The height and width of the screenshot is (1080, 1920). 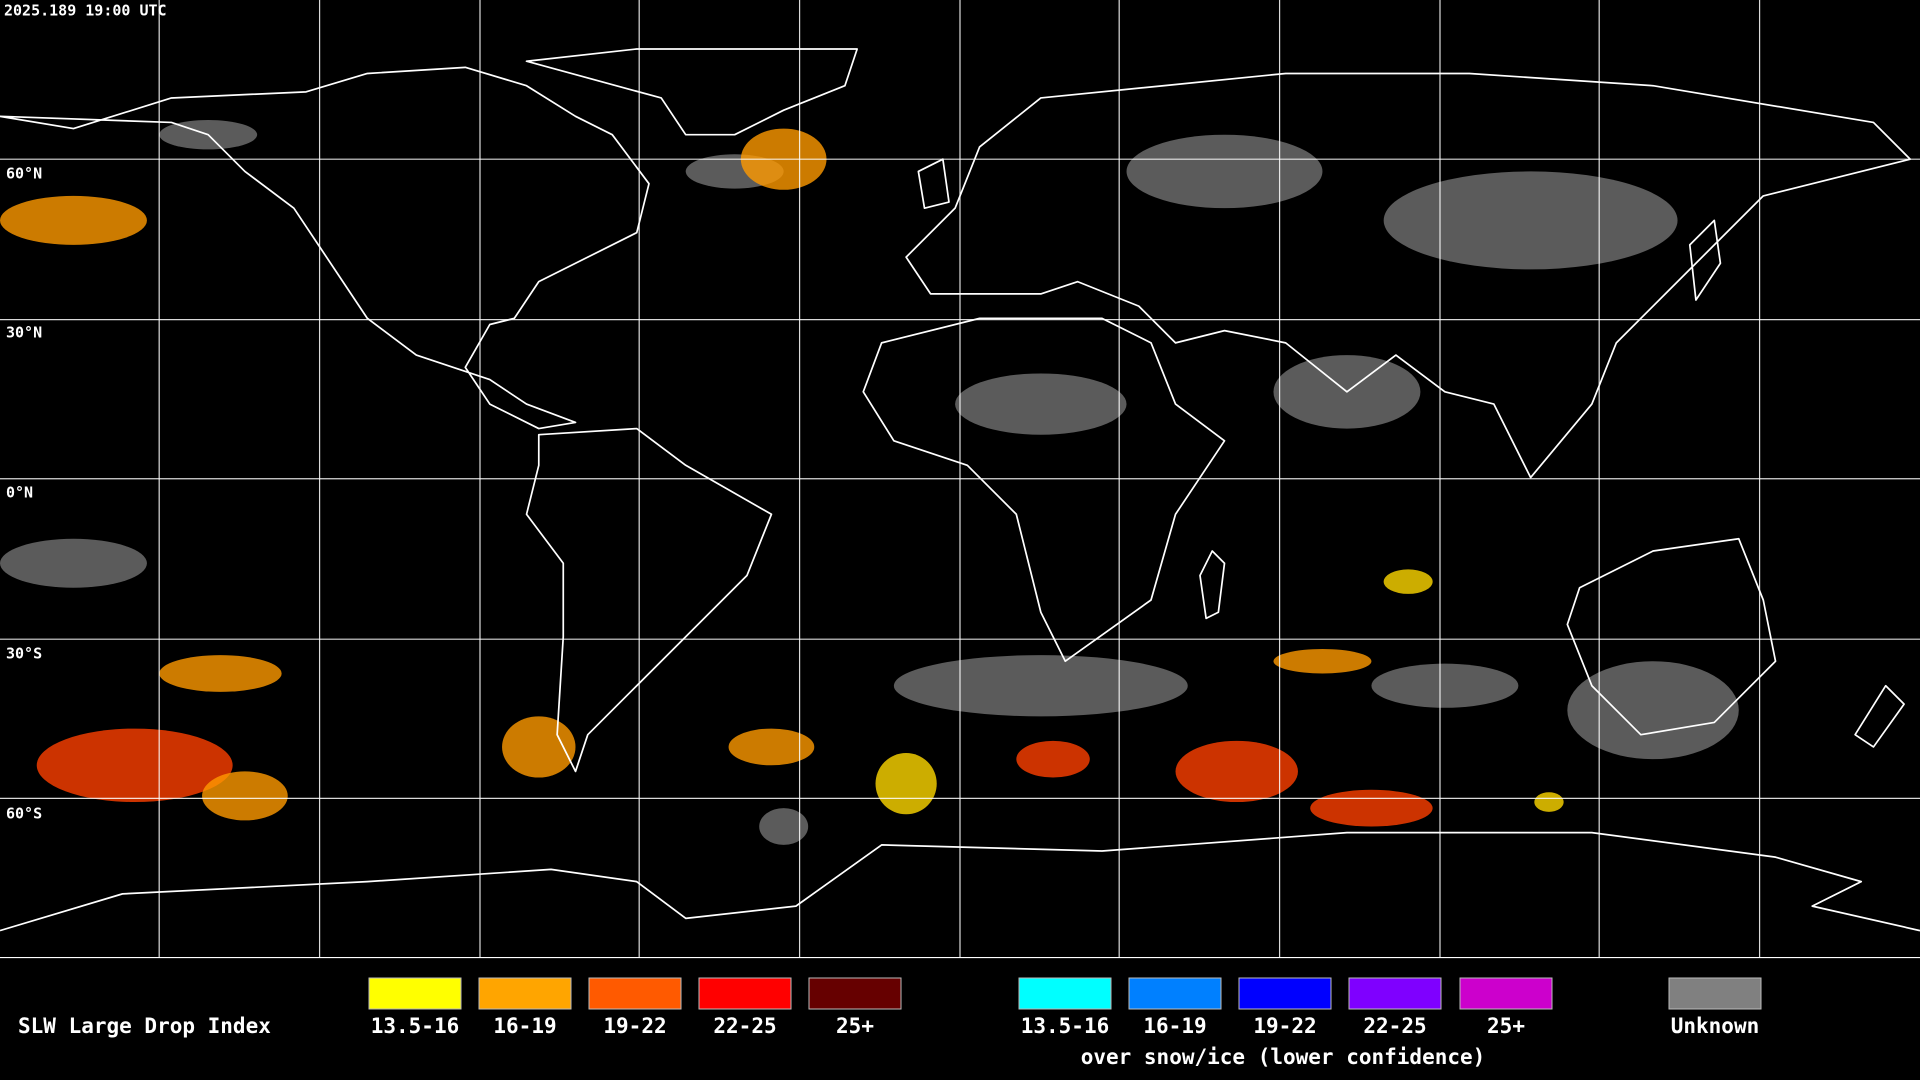 What do you see at coordinates (24, 174) in the screenshot?
I see `latitude-label: 60°N` at bounding box center [24, 174].